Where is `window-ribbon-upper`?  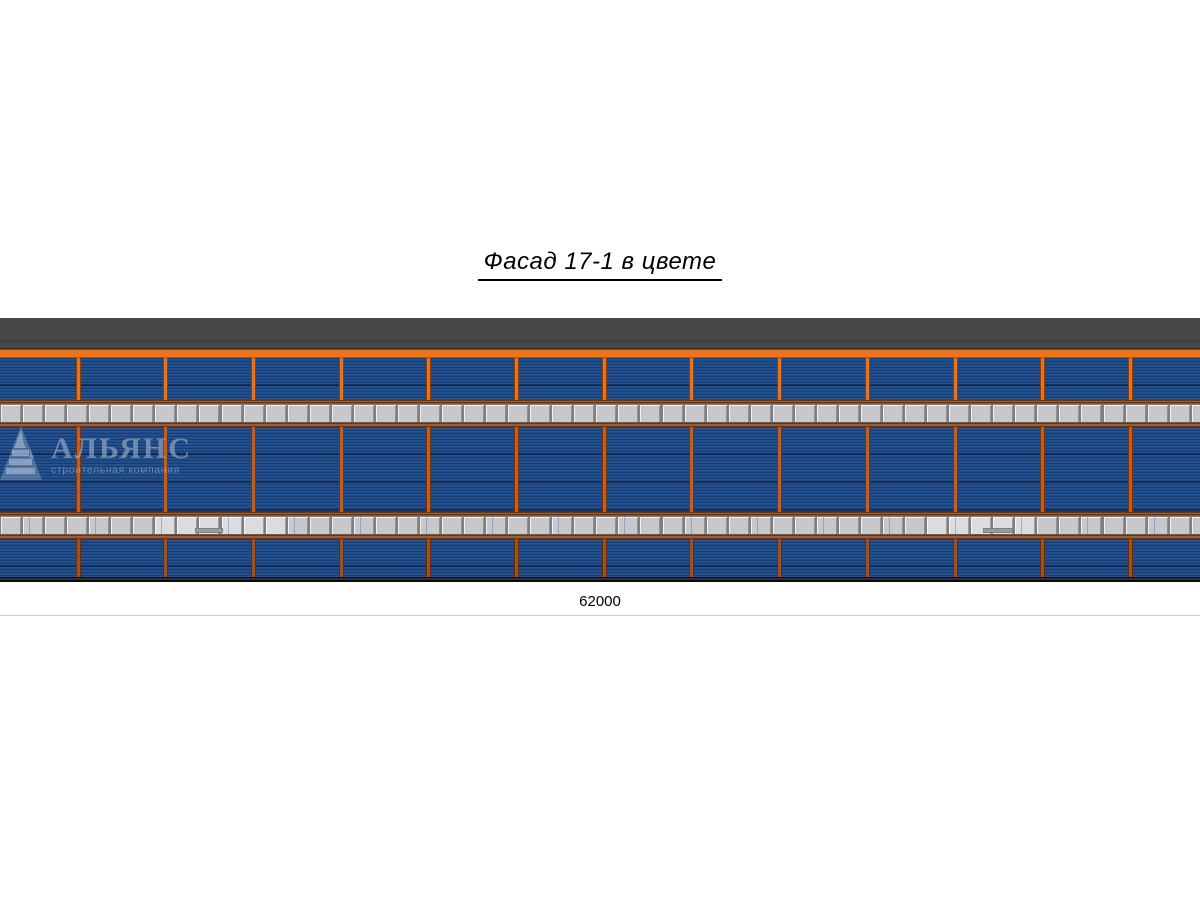 window-ribbon-upper is located at coordinates (600, 413).